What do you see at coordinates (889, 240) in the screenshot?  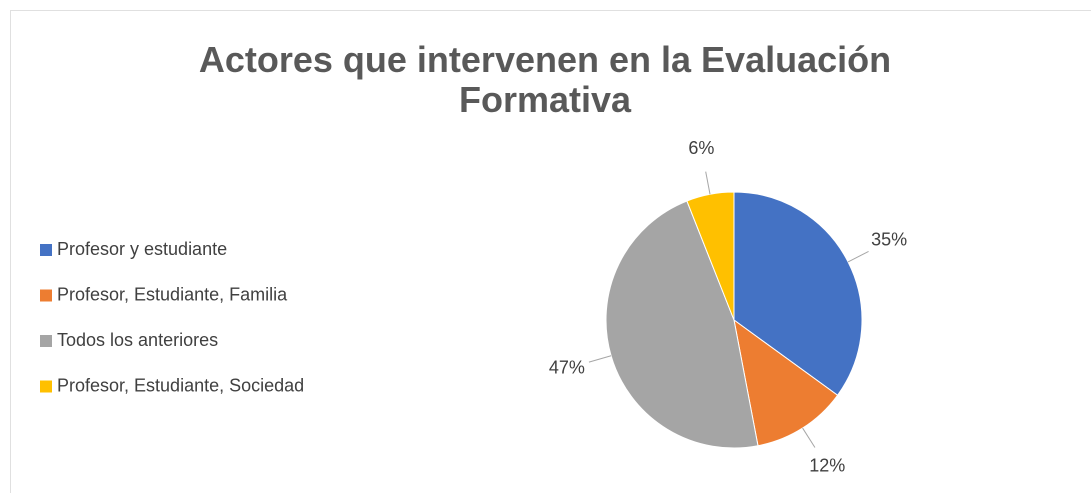 I see `data-label: 35%` at bounding box center [889, 240].